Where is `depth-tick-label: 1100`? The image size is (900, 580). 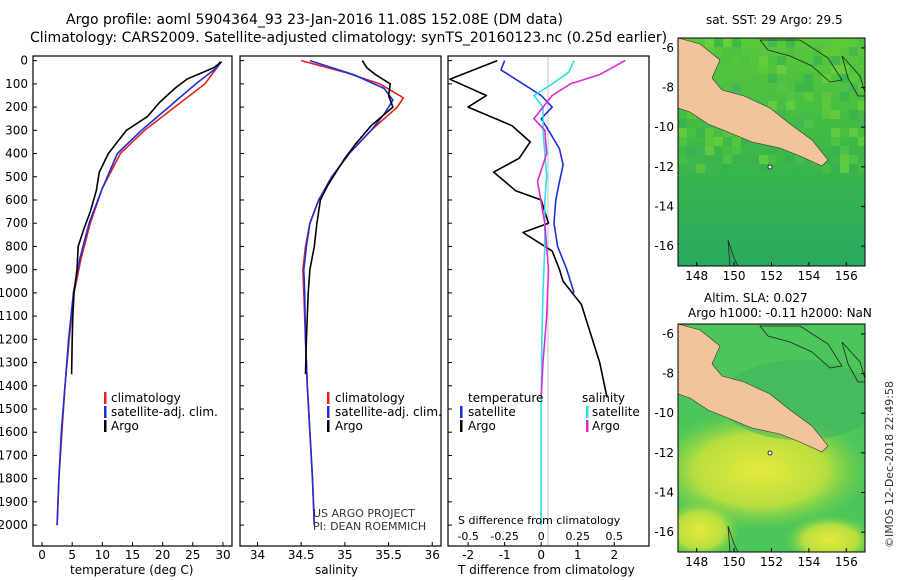 depth-tick-label: 1100 is located at coordinates (14, 316).